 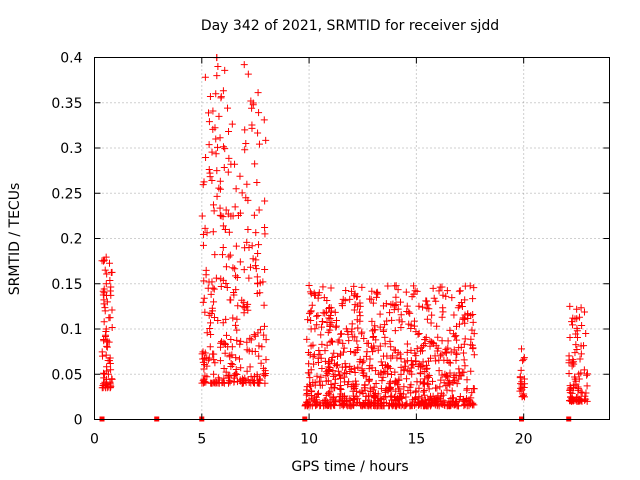 I want to click on x-tick-label: 0, so click(x=94, y=440).